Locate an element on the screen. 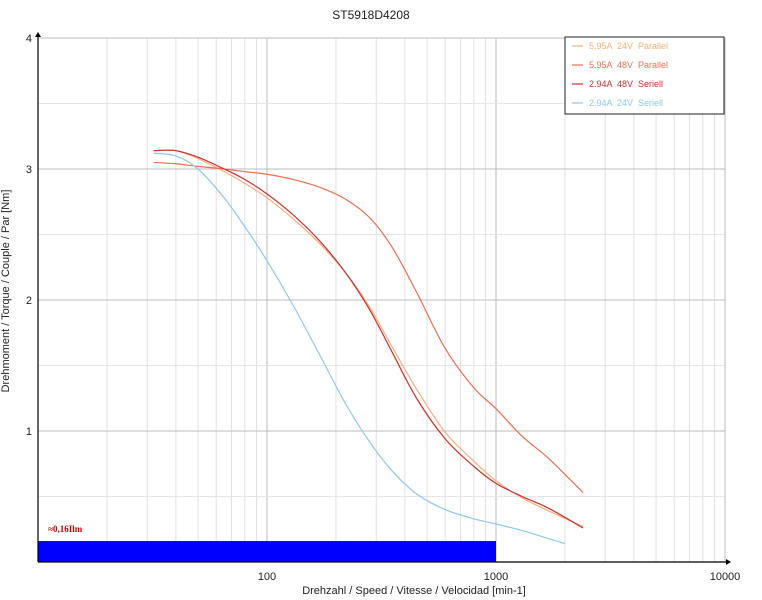  annotation-bar is located at coordinates (267, 551).